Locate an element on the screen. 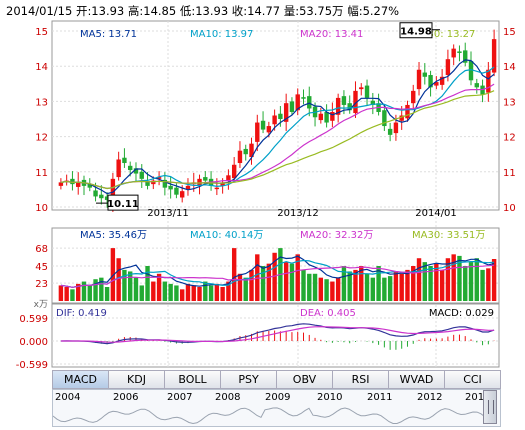  macd-legend-dif: DIF: 0.419 is located at coordinates (81, 313).